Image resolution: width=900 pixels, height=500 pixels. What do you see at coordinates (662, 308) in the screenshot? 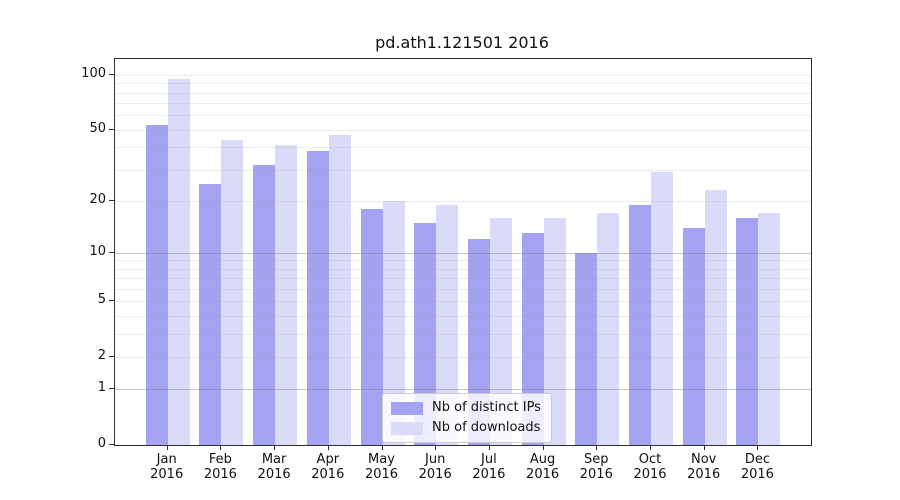
I see `bar-downloads-oct` at bounding box center [662, 308].